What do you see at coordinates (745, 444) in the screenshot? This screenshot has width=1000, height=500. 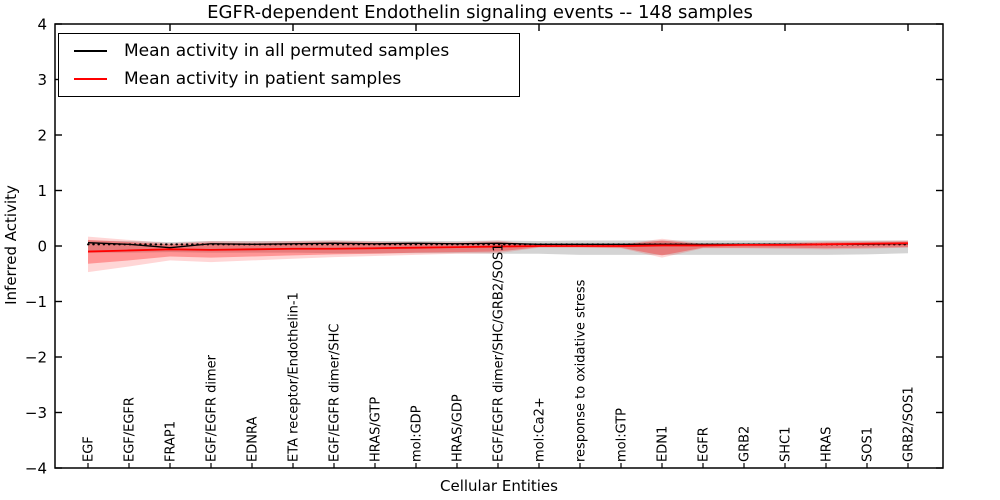 I see `x-tick-label: GRB2` at bounding box center [745, 444].